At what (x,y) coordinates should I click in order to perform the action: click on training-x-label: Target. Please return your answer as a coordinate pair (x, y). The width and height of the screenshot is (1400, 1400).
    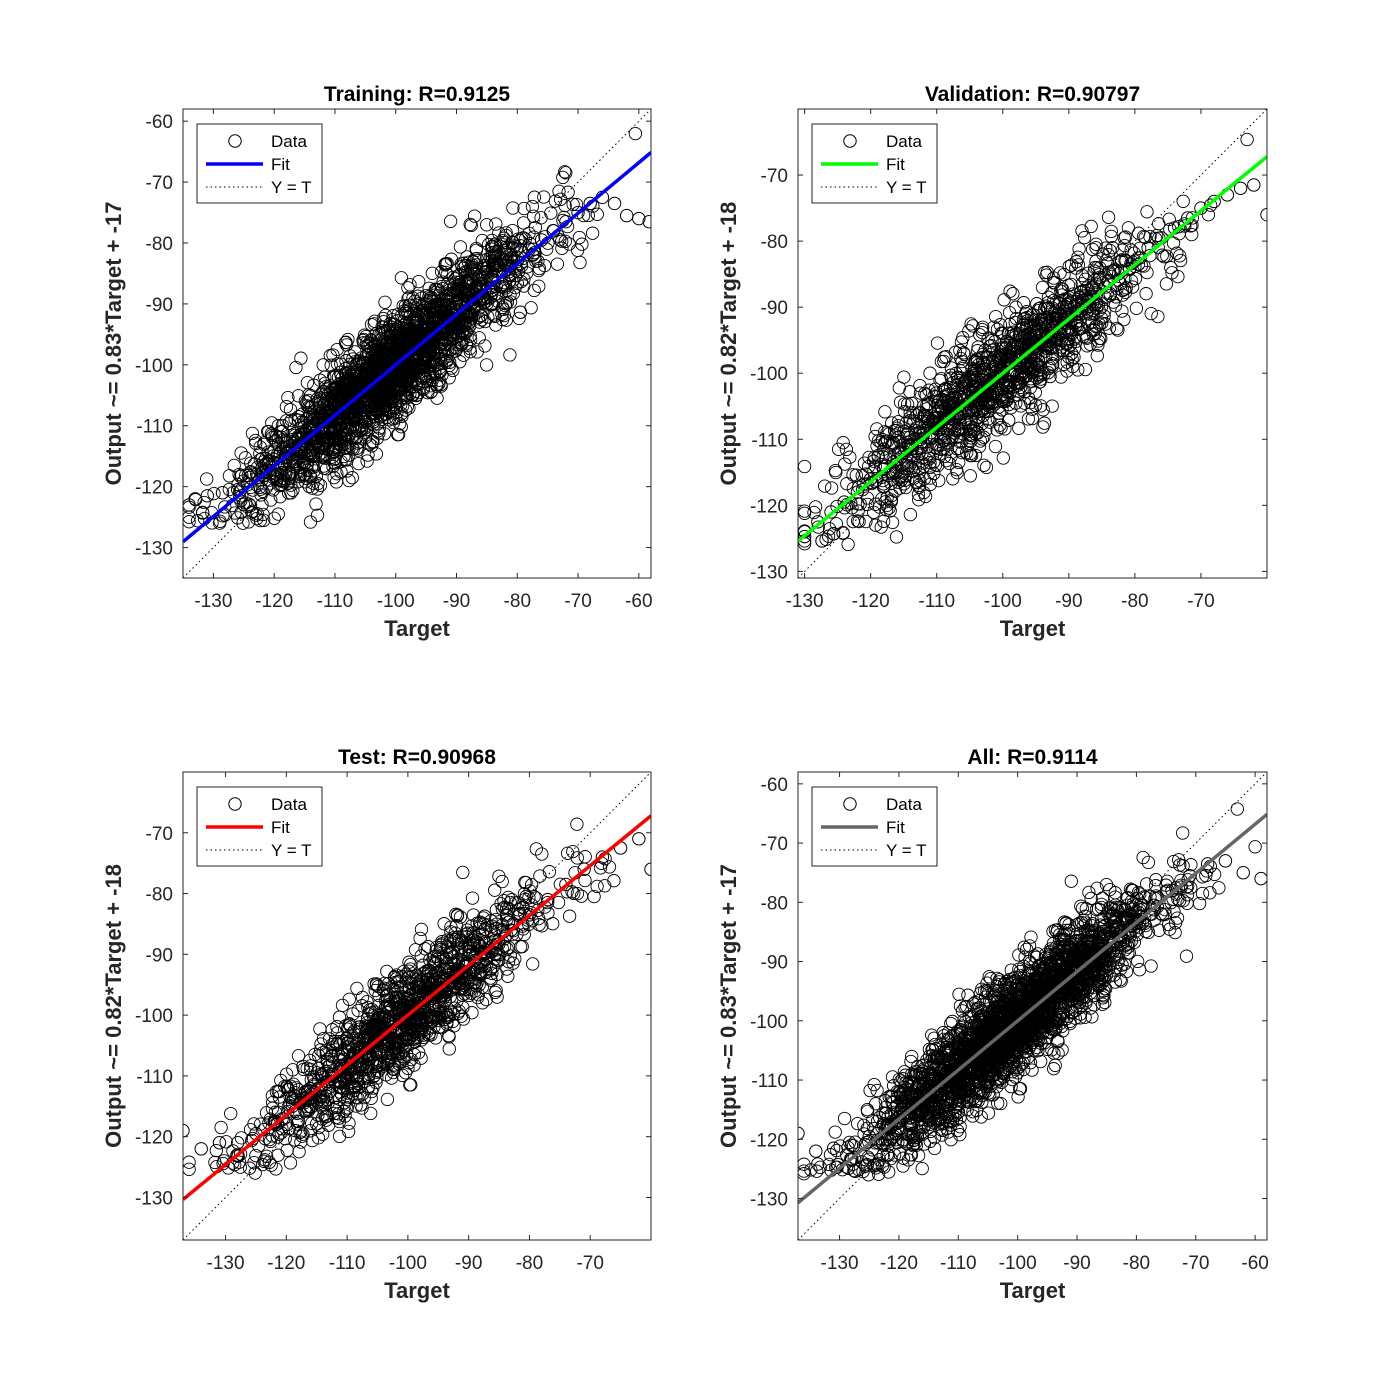
    Looking at the image, I should click on (417, 628).